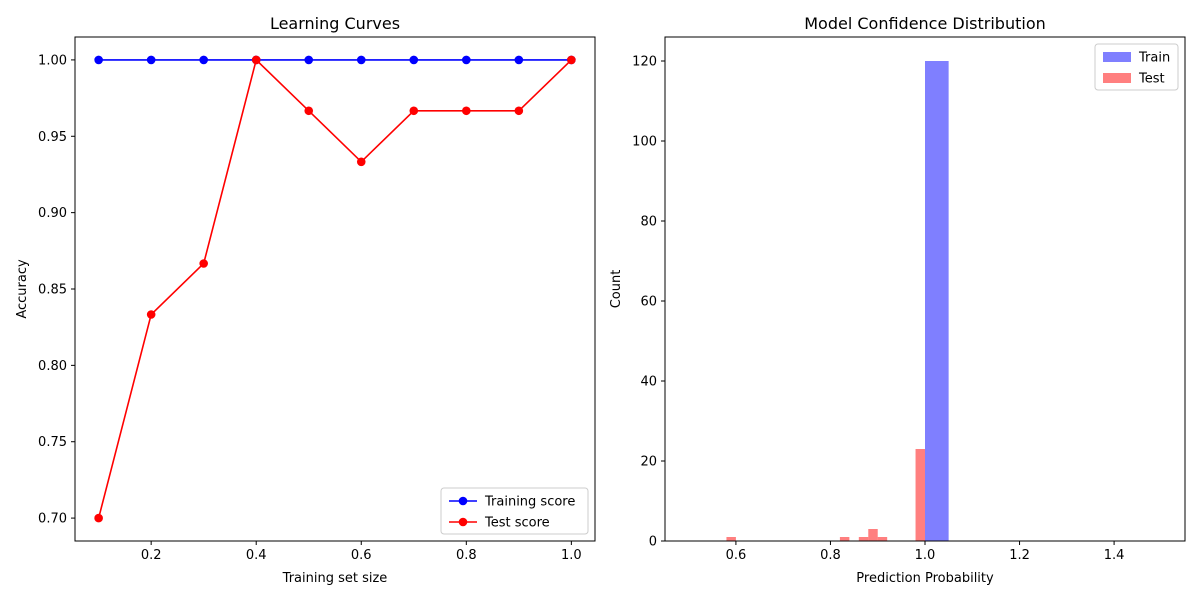  What do you see at coordinates (22, 289) in the screenshot?
I see `y-axis-label: Accuracy` at bounding box center [22, 289].